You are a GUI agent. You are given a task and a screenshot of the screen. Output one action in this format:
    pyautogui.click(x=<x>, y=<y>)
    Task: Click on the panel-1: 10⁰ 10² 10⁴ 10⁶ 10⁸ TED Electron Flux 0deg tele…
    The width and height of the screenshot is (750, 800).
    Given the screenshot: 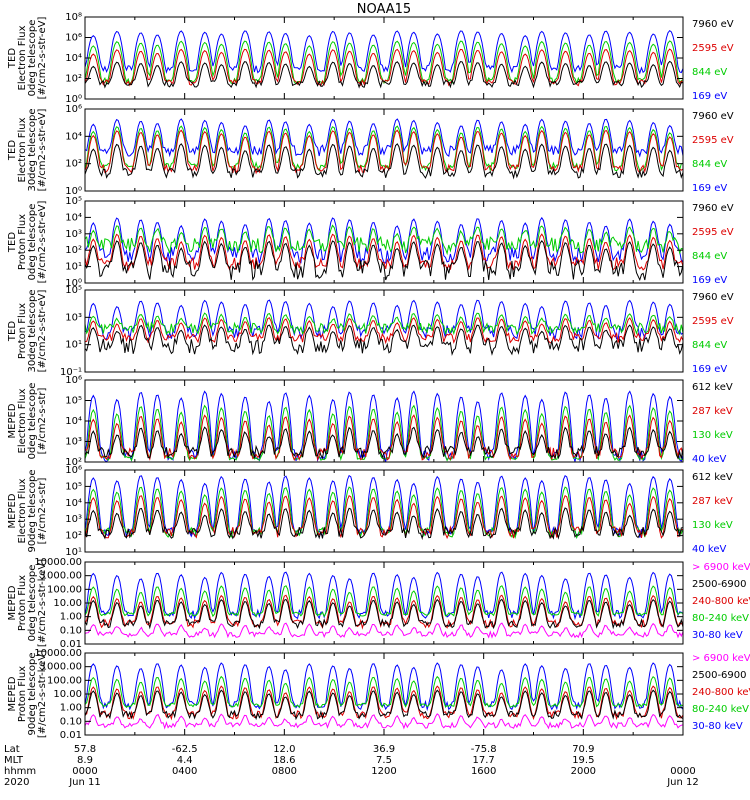 What is the action you would take?
    pyautogui.click(x=370, y=58)
    